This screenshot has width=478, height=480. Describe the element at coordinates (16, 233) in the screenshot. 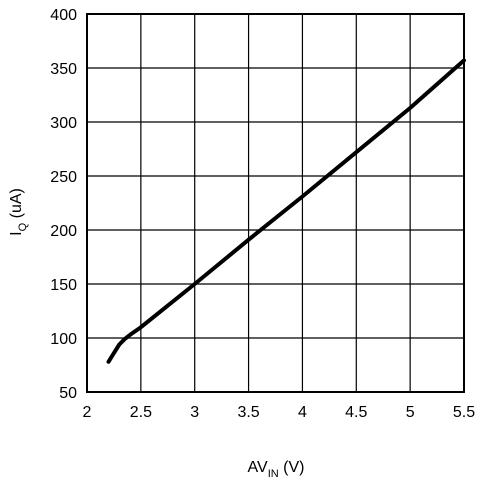

I see `y-axis-label-main: I` at that location.